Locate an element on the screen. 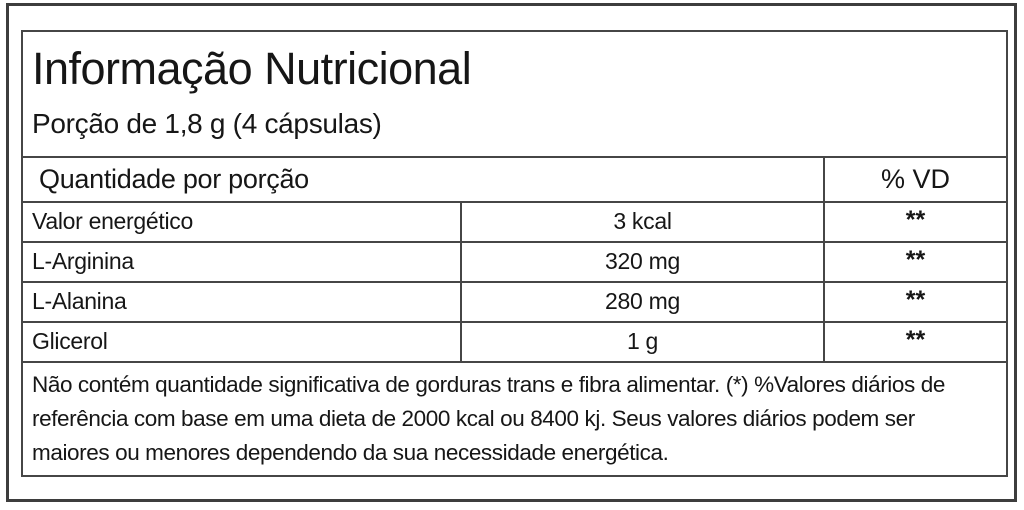 The width and height of the screenshot is (1024, 510). table-row: L-Alanina 280 mg ** is located at coordinates (514, 303).